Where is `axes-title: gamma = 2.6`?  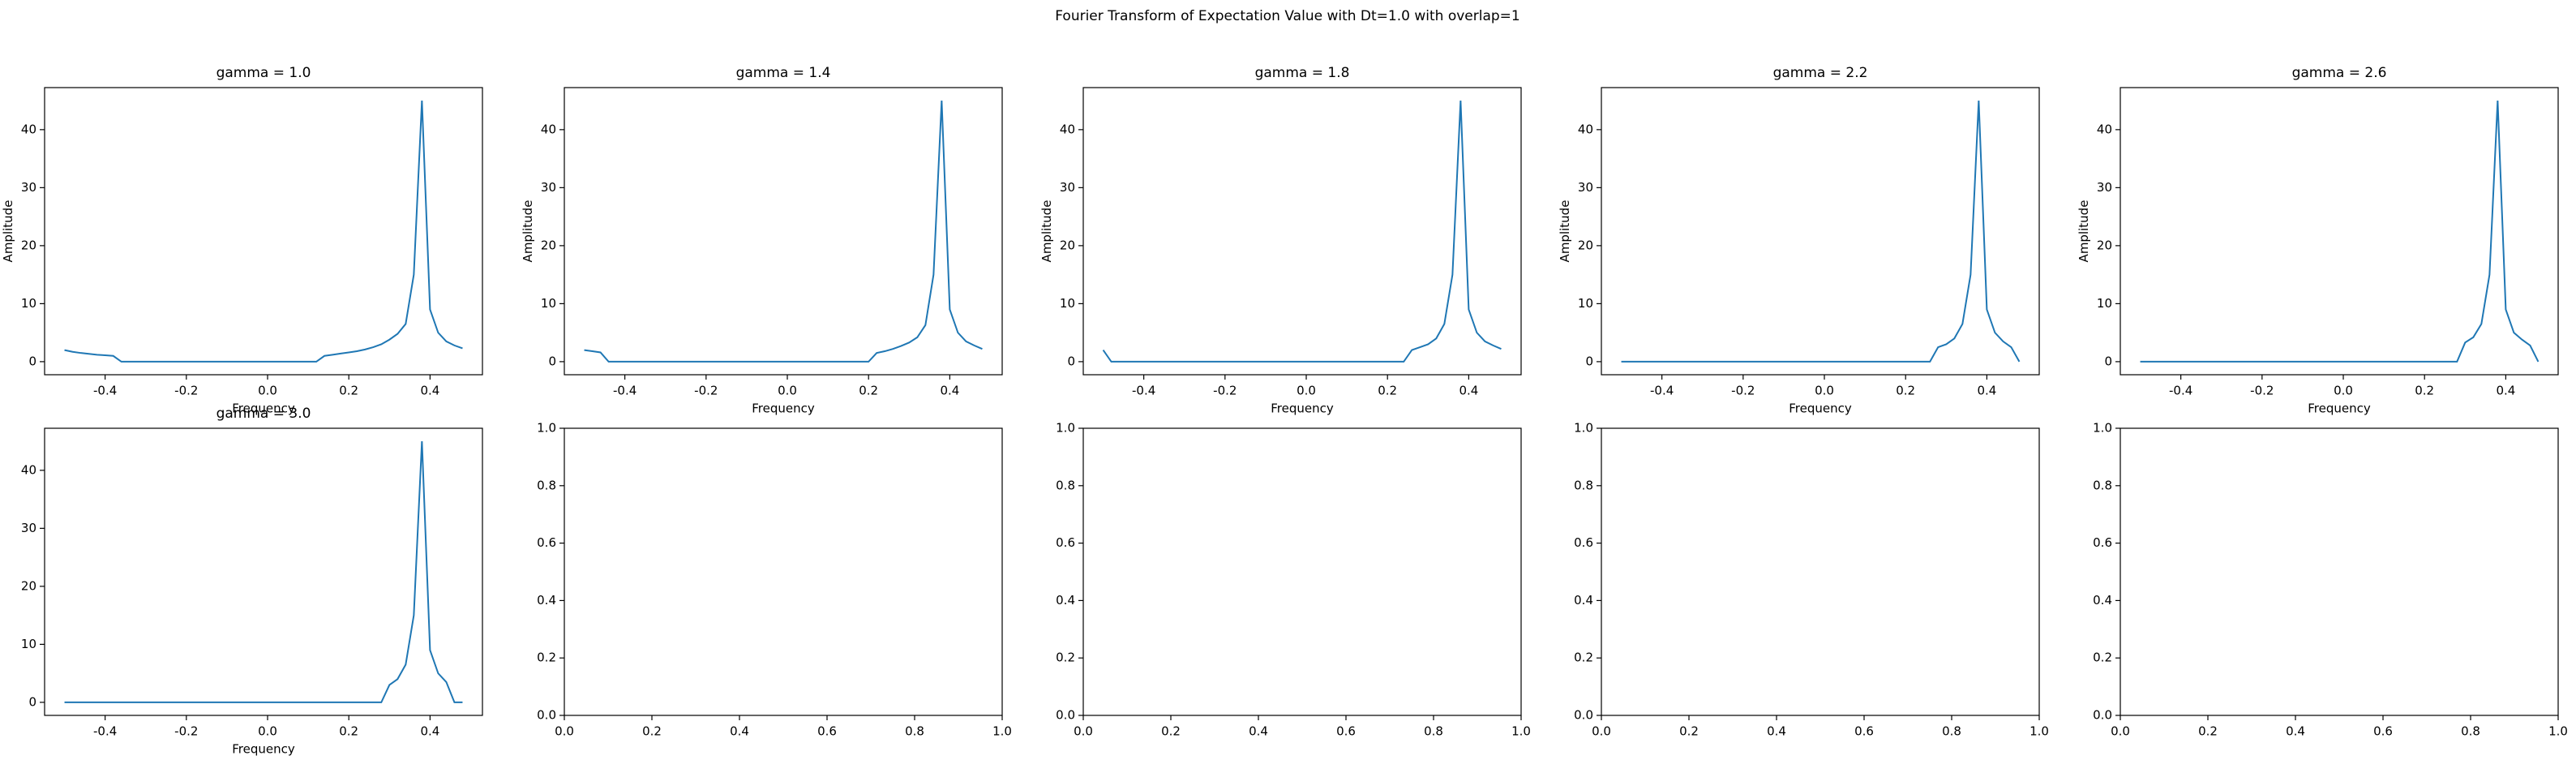 axes-title: gamma = 2.6 is located at coordinates (2339, 73).